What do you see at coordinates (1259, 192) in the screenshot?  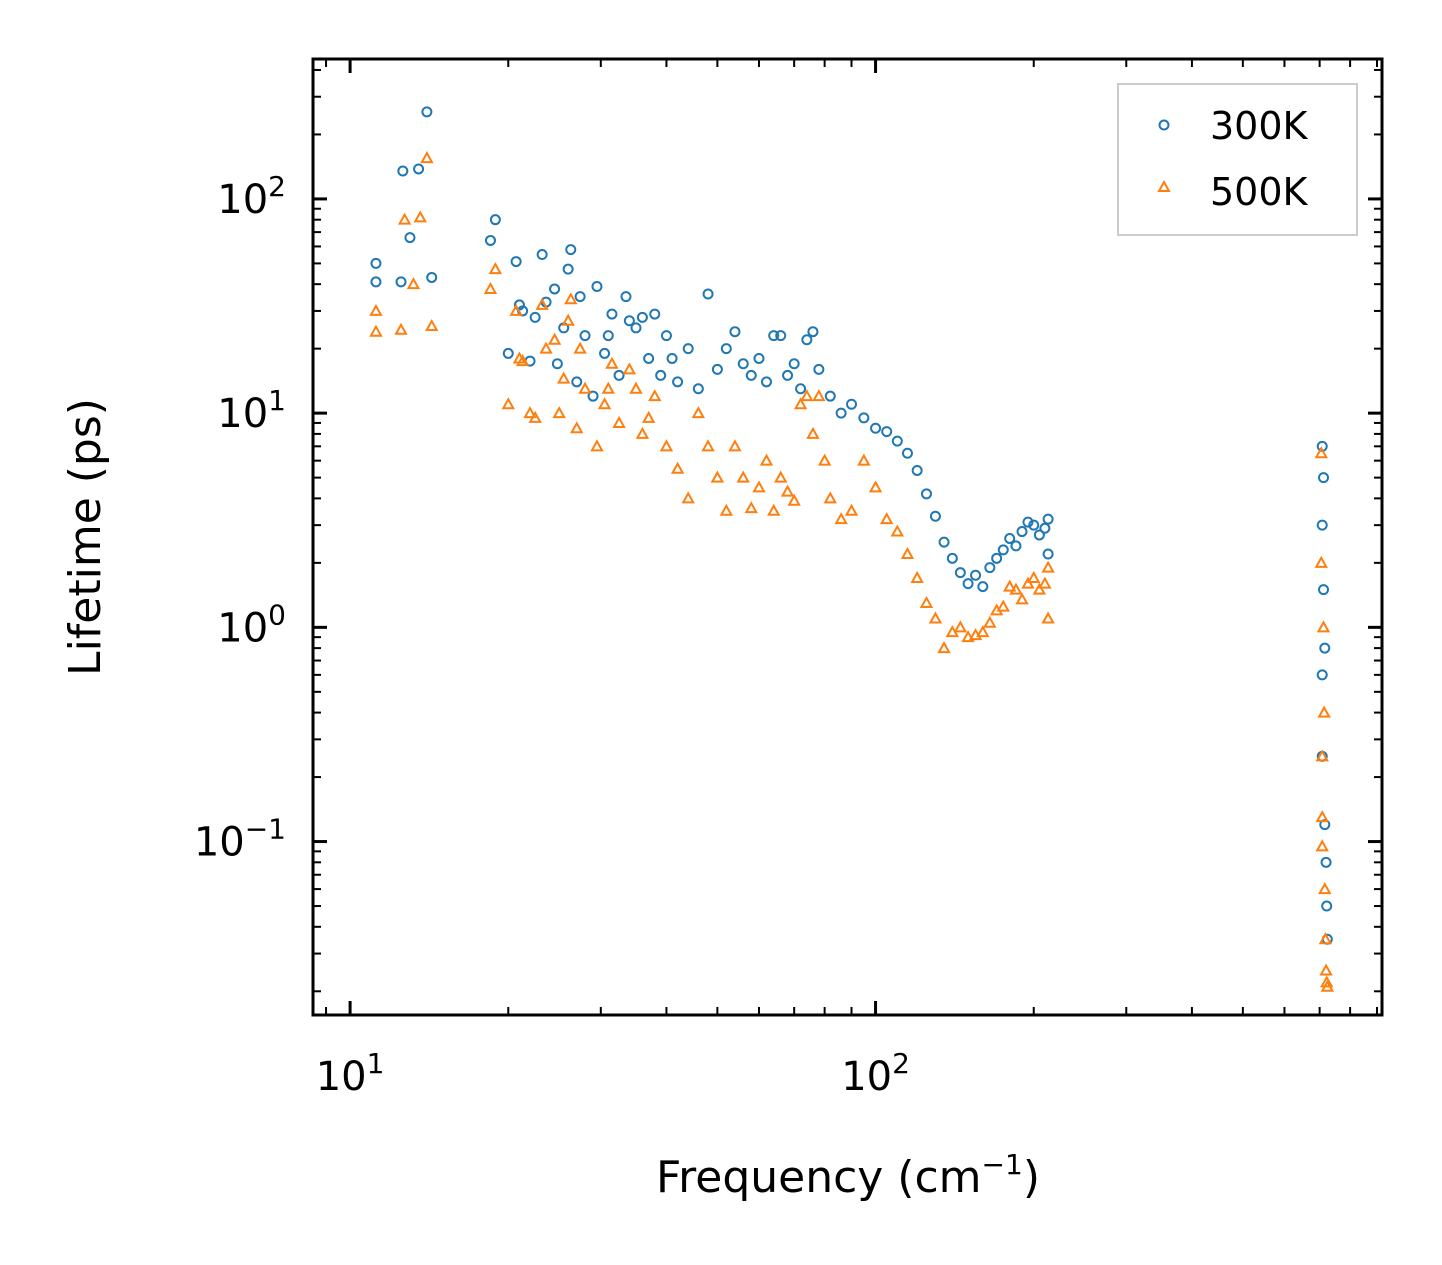 I see `legend-label-500k: 500K` at bounding box center [1259, 192].